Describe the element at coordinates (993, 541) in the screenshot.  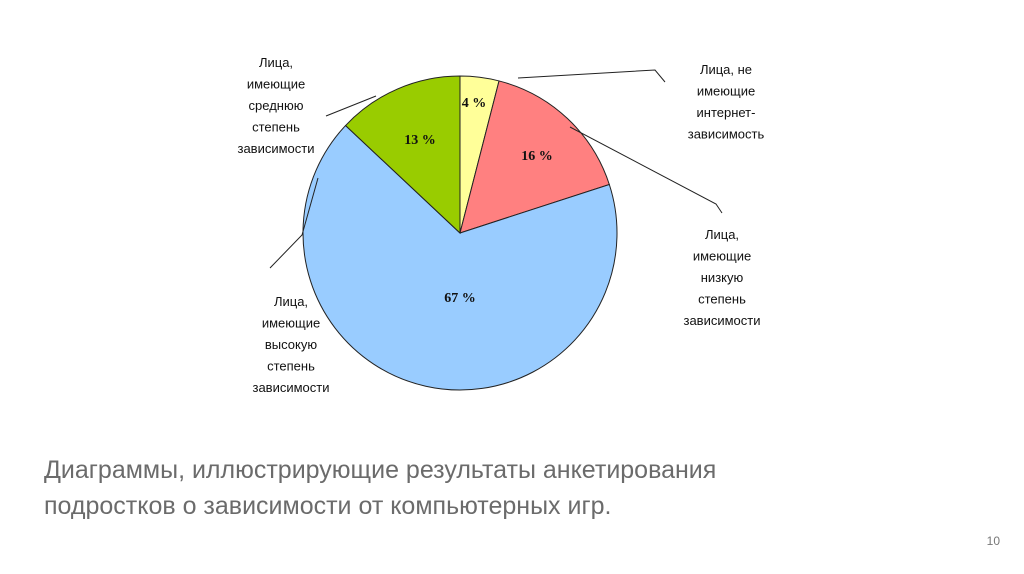
I see `page-number: 10` at that location.